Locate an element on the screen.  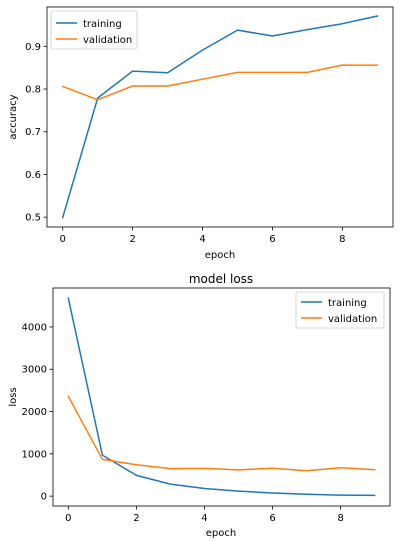
y-tick-label: 0.9 is located at coordinates (33, 47).